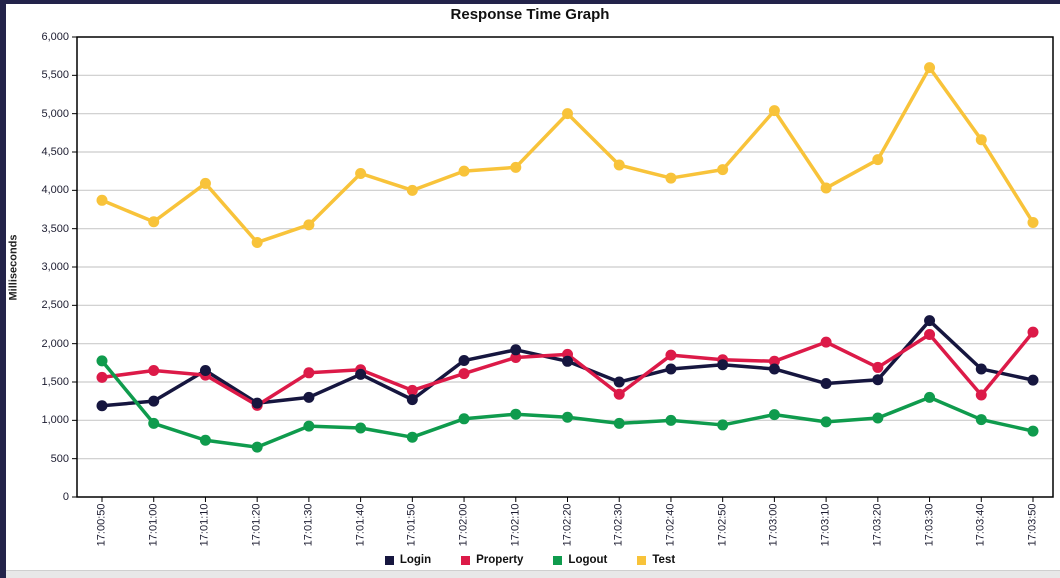 Image resolution: width=1060 pixels, height=578 pixels. Describe the element at coordinates (642, 560) in the screenshot. I see `legend-swatch-test` at that location.